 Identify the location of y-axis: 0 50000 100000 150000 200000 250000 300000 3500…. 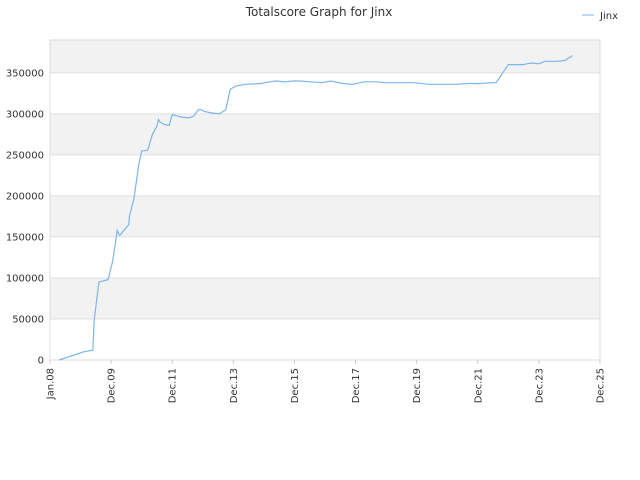
(25, 217).